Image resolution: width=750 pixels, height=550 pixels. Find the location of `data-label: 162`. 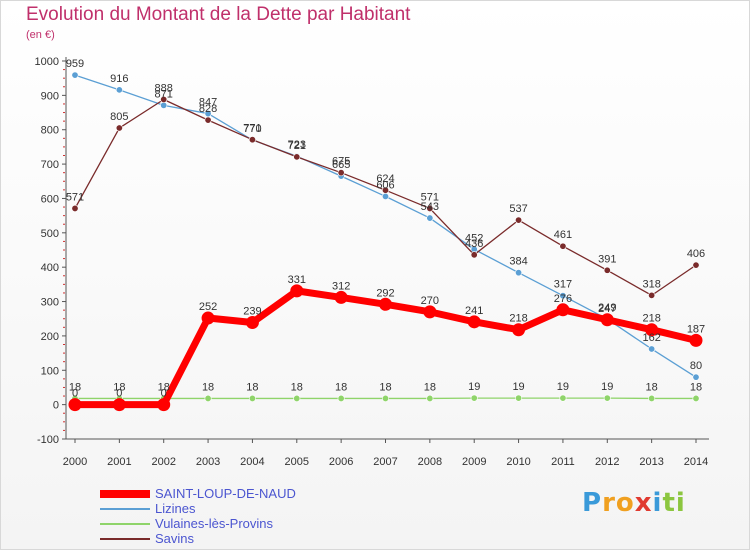

data-label: 162 is located at coordinates (651, 338).